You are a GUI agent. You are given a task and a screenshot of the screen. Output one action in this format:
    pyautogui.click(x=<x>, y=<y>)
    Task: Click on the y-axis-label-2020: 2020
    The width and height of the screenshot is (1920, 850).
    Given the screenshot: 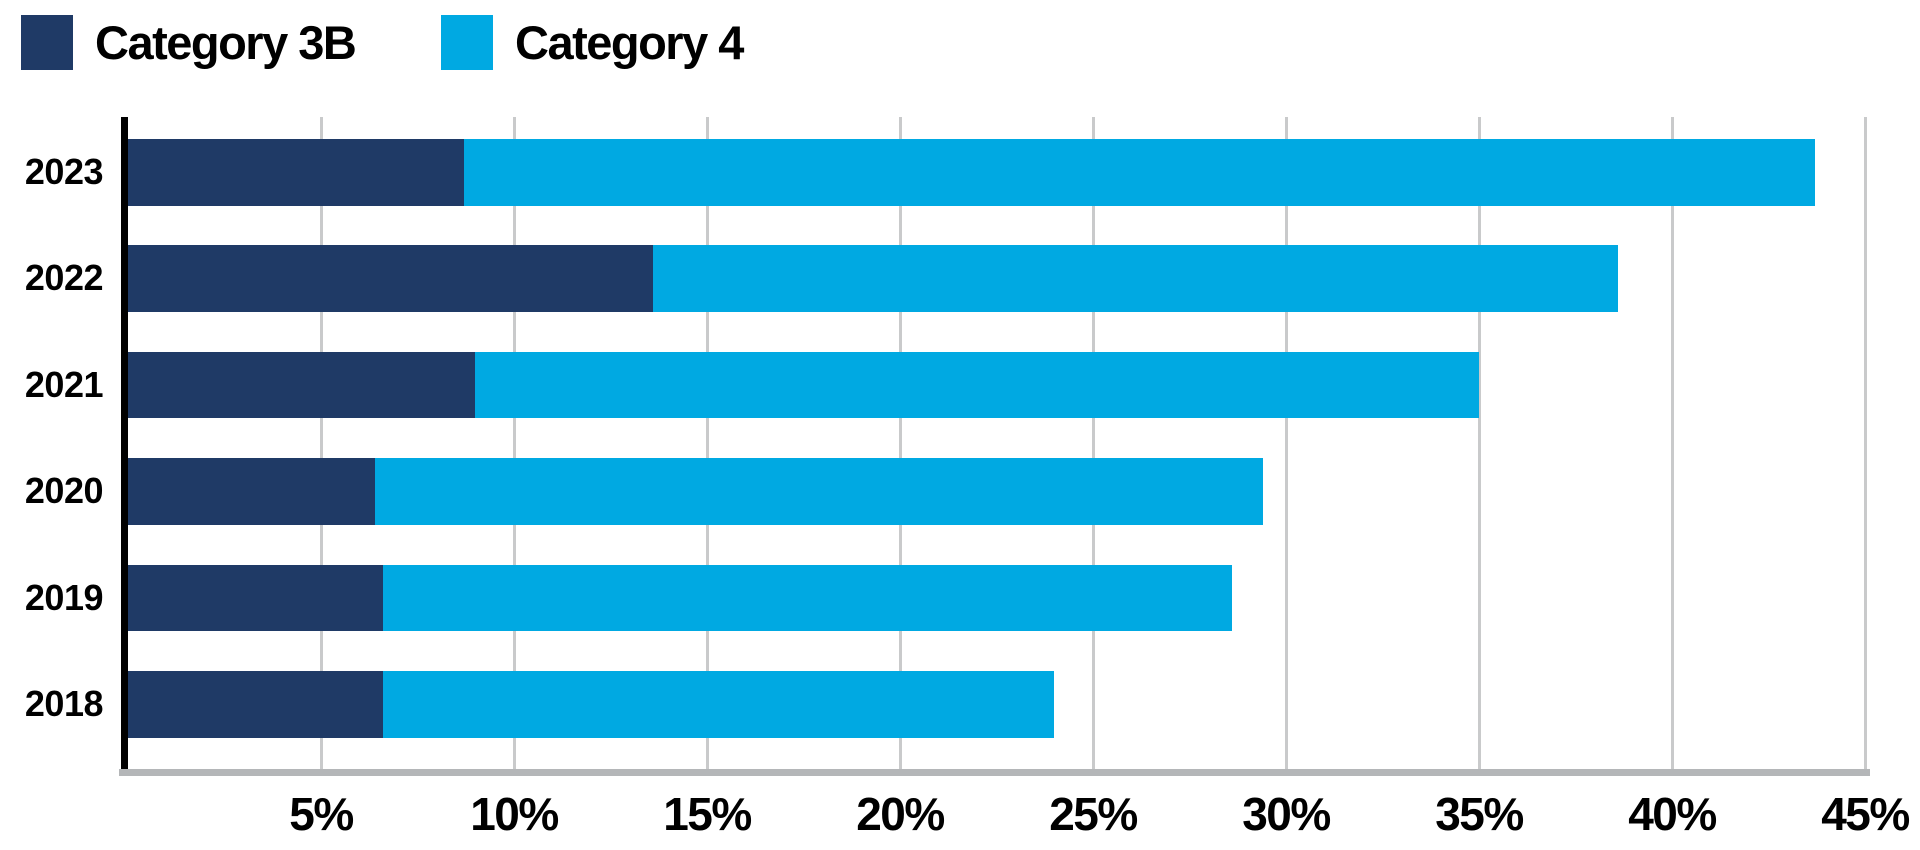 What is the action you would take?
    pyautogui.click(x=64, y=491)
    